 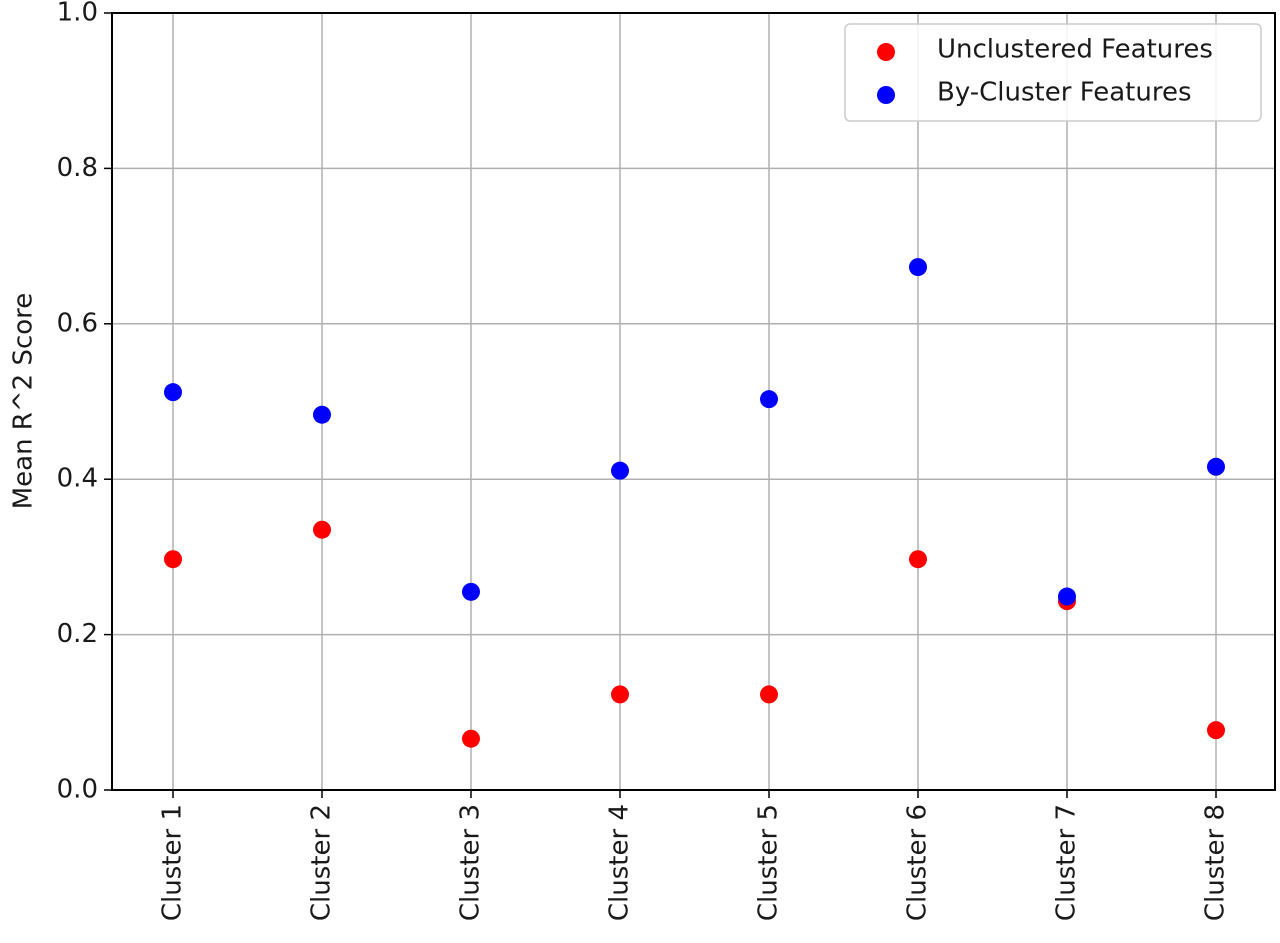 I want to click on legend-box, so click(x=1053, y=72).